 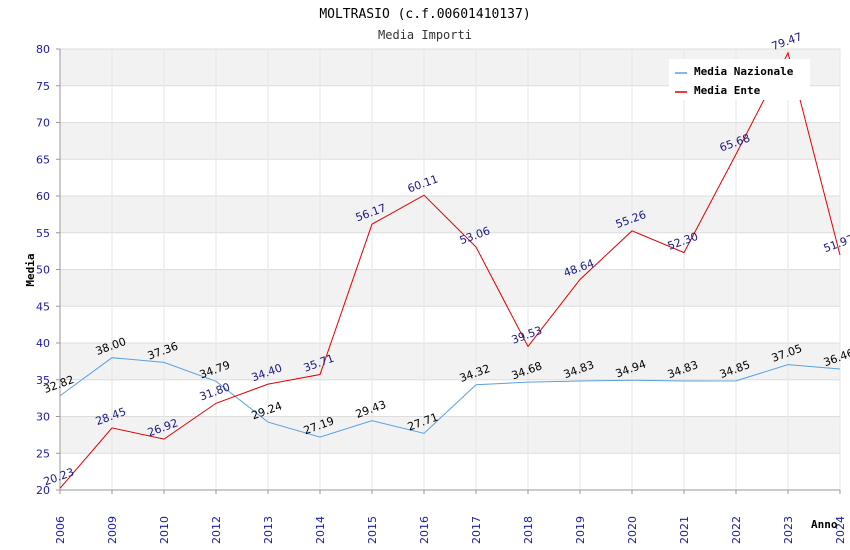 What do you see at coordinates (528, 530) in the screenshot?
I see `x-tick-label: 2018` at bounding box center [528, 530].